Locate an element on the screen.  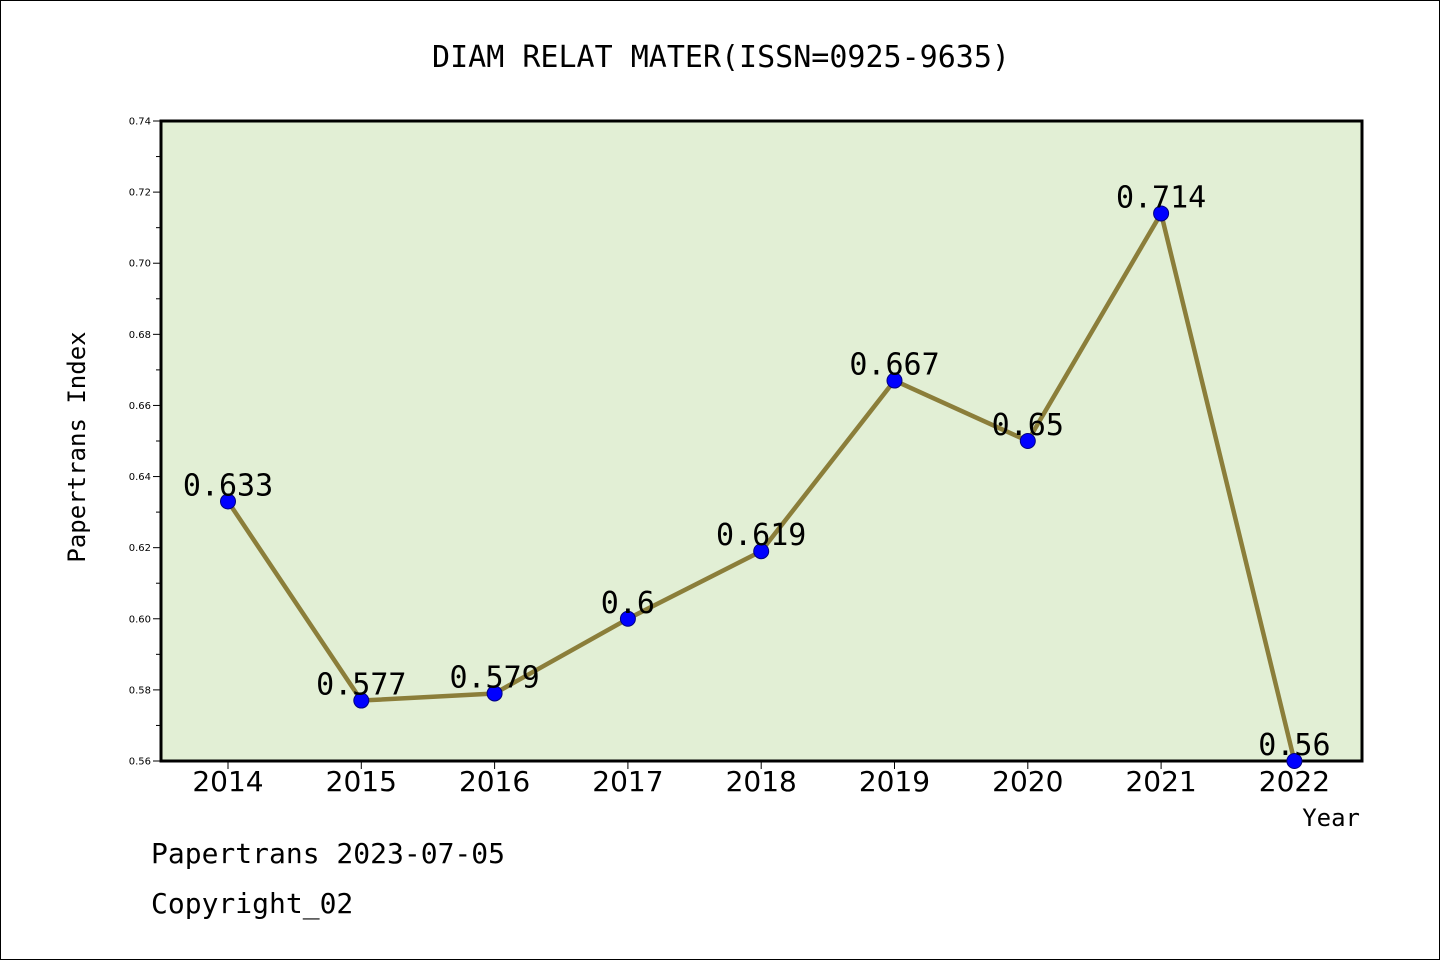
x-tick-label: 2017 is located at coordinates (627, 781).